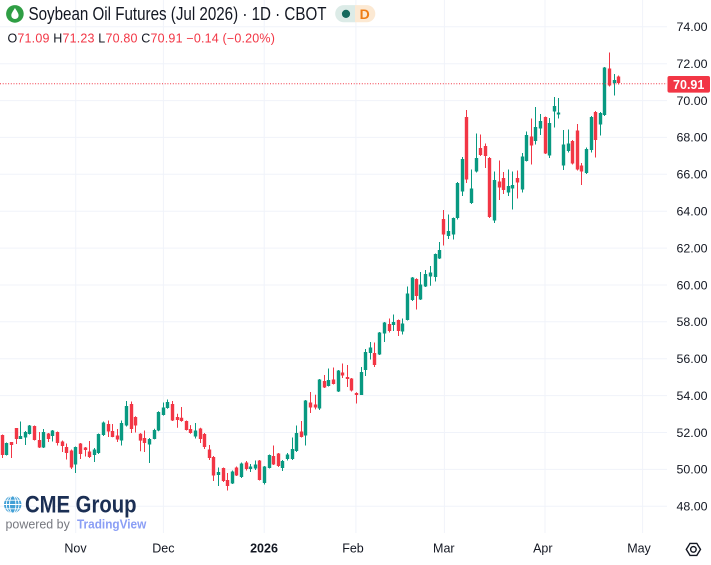  What do you see at coordinates (542, 549) in the screenshot?
I see `svg-text: Apr` at bounding box center [542, 549].